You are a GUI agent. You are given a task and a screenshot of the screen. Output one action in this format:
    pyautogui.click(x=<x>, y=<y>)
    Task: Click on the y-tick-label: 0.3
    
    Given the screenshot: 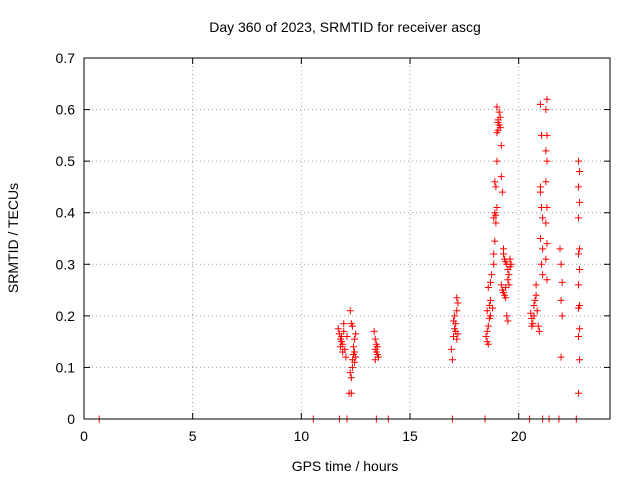 What is the action you would take?
    pyautogui.click(x=66, y=264)
    